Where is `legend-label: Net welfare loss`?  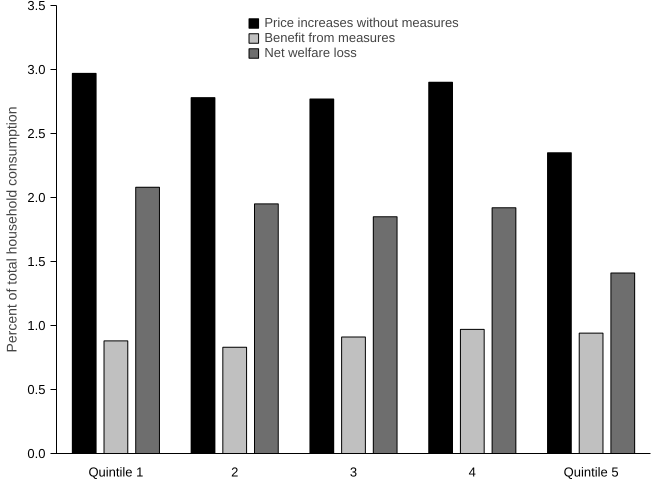
legend-label: Net welfare loss is located at coordinates (310, 52).